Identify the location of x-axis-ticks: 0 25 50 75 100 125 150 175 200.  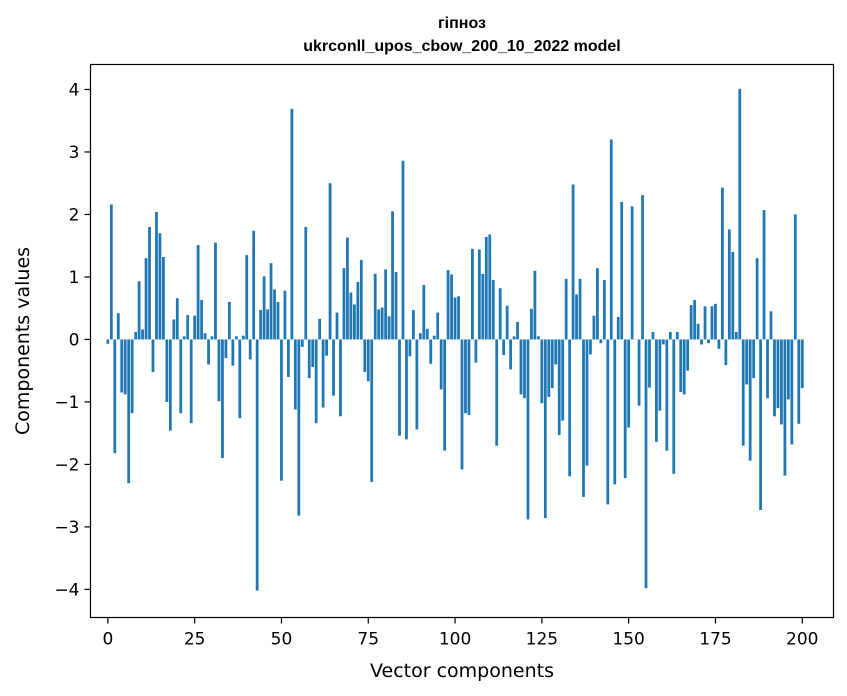
(460, 633).